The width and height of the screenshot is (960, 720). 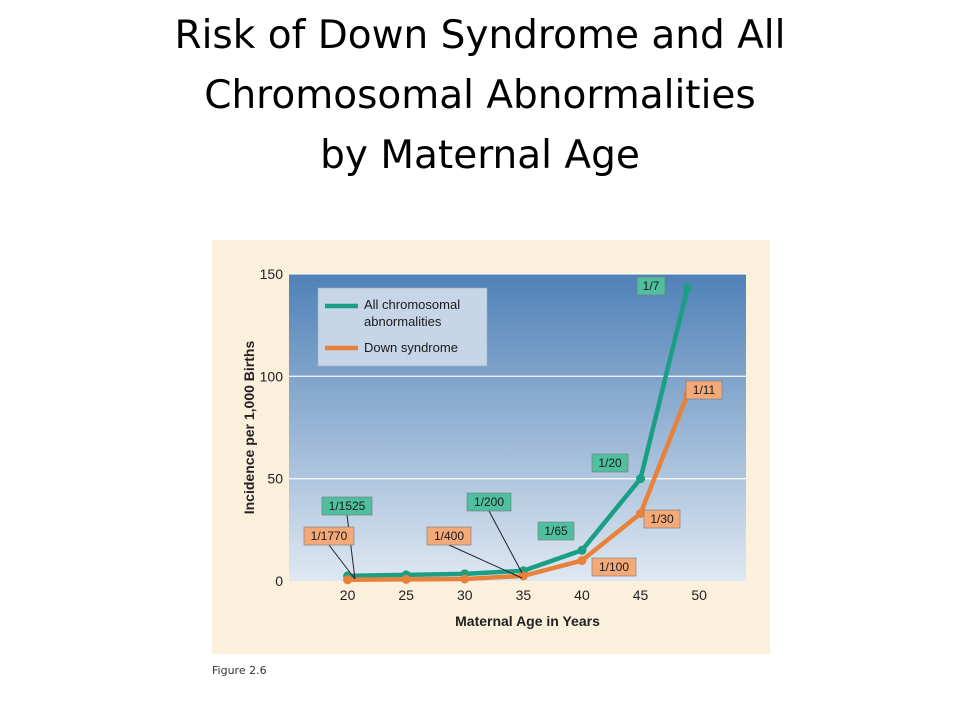 What do you see at coordinates (641, 595) in the screenshot?
I see `x-tick-label: 45` at bounding box center [641, 595].